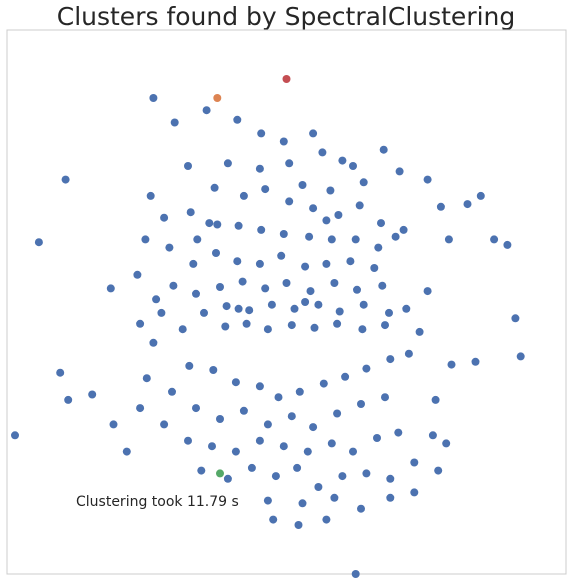 This screenshot has width=572, height=581. Describe the element at coordinates (157, 502) in the screenshot. I see `timing-annotation: Clustering took 11.79 s` at that location.